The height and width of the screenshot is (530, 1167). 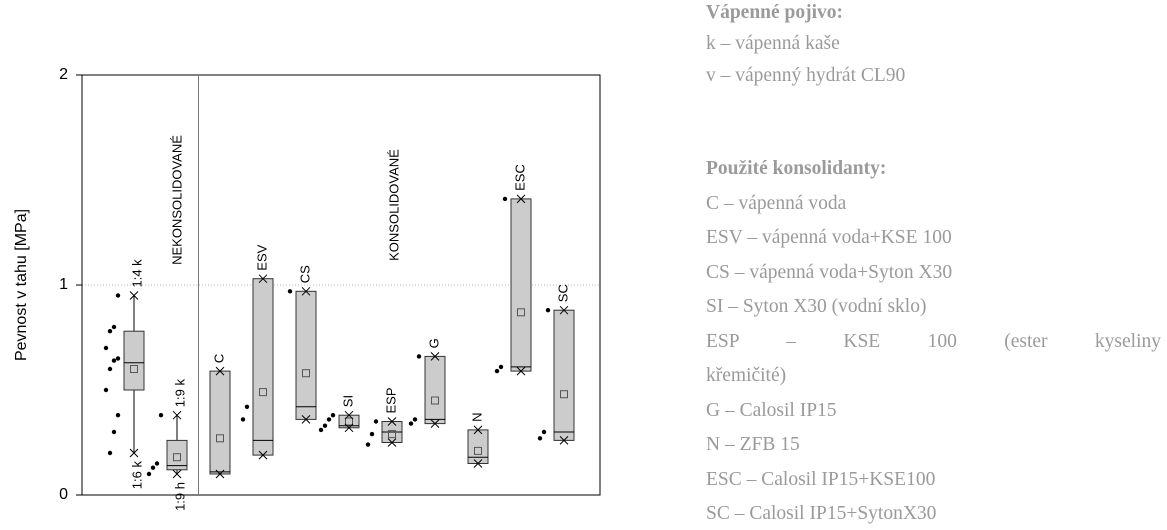 What do you see at coordinates (519, 177) in the screenshot?
I see `box-label: ESC` at bounding box center [519, 177].